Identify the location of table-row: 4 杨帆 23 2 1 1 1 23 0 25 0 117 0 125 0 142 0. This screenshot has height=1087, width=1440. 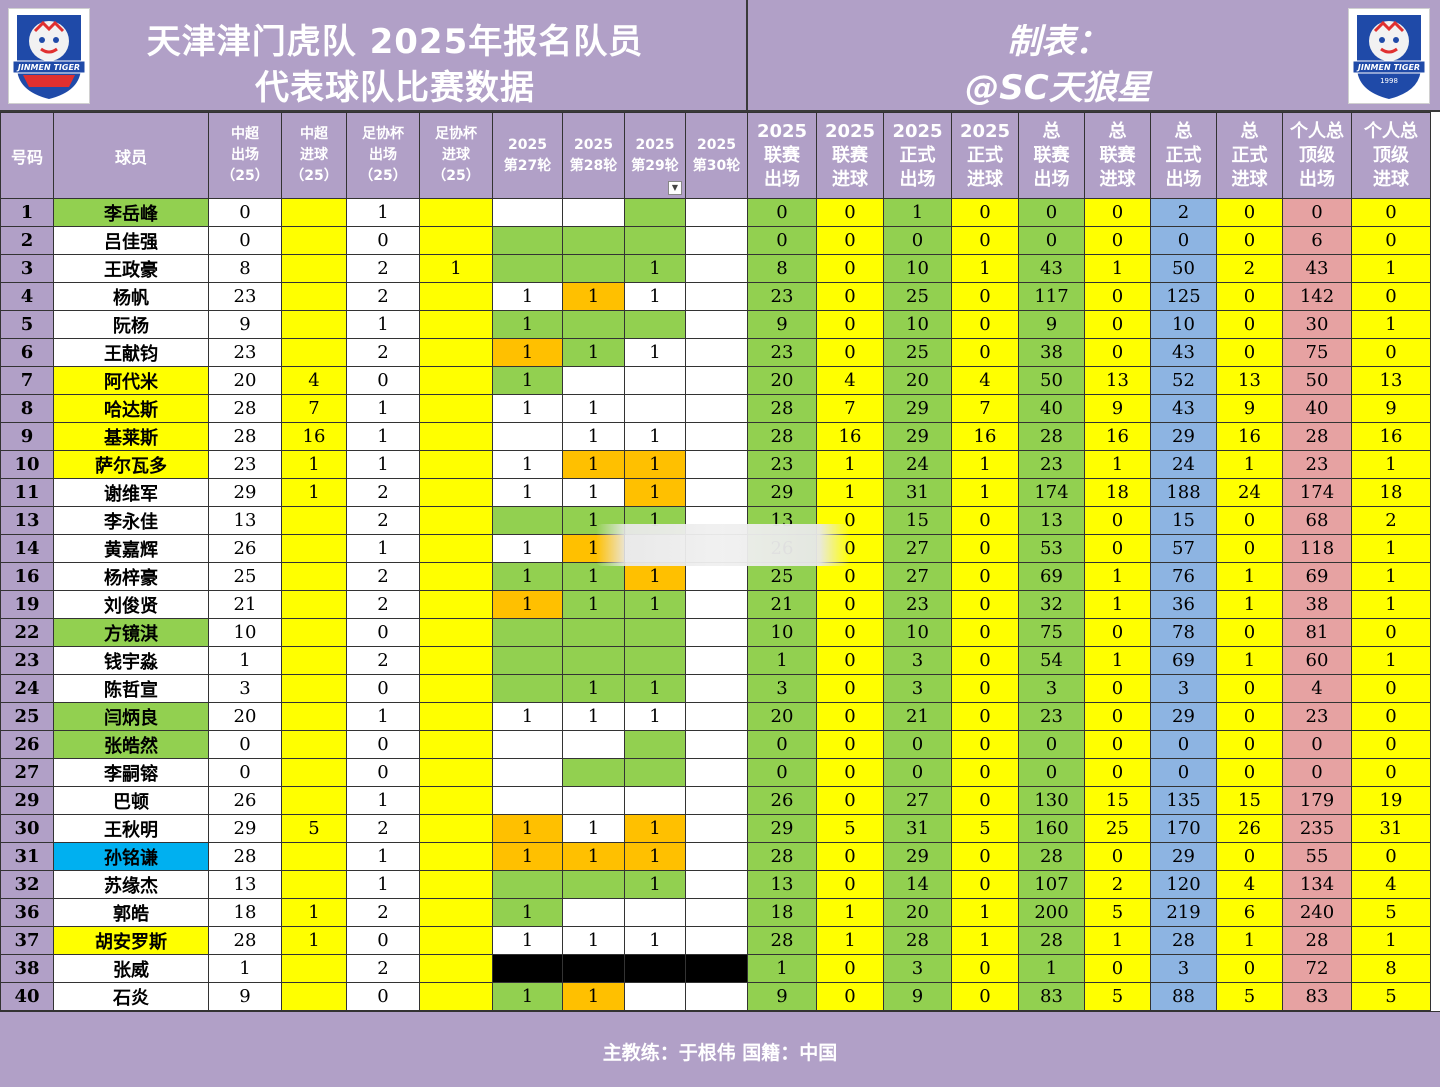
(715, 296).